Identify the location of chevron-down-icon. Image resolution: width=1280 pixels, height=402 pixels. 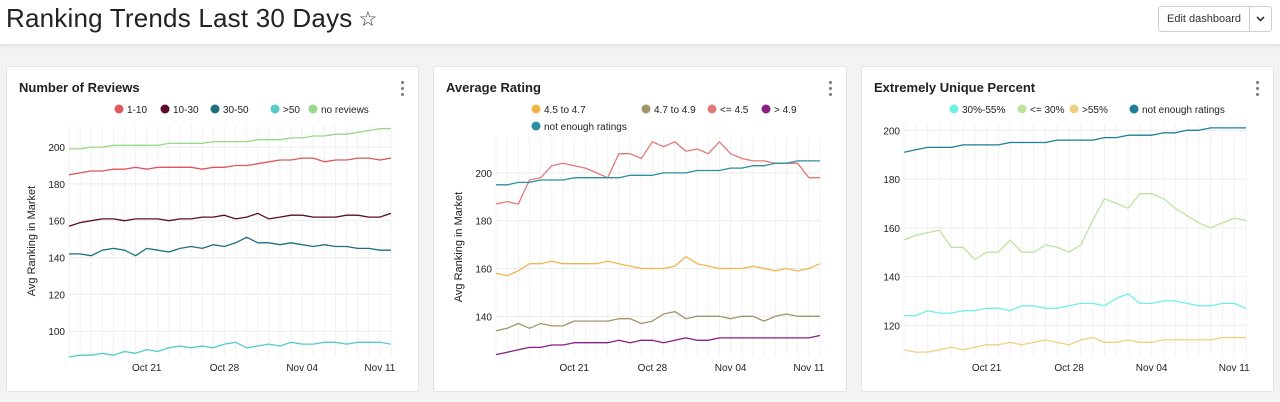
(1260, 19).